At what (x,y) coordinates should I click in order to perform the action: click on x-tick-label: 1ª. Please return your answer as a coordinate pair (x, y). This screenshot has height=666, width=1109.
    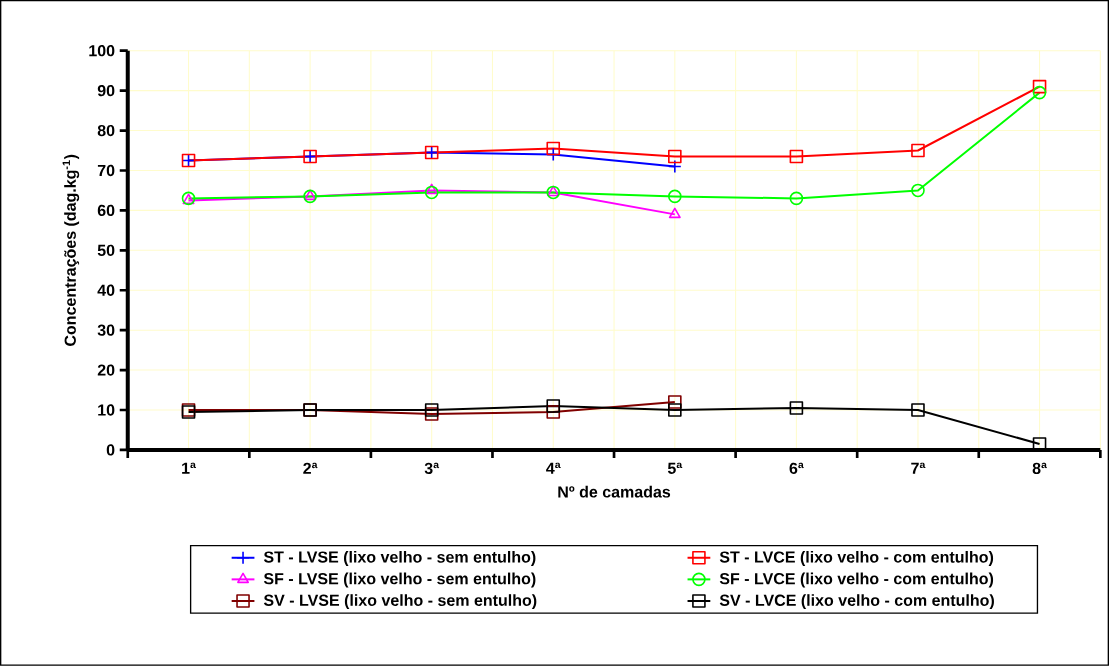
    Looking at the image, I should click on (189, 468).